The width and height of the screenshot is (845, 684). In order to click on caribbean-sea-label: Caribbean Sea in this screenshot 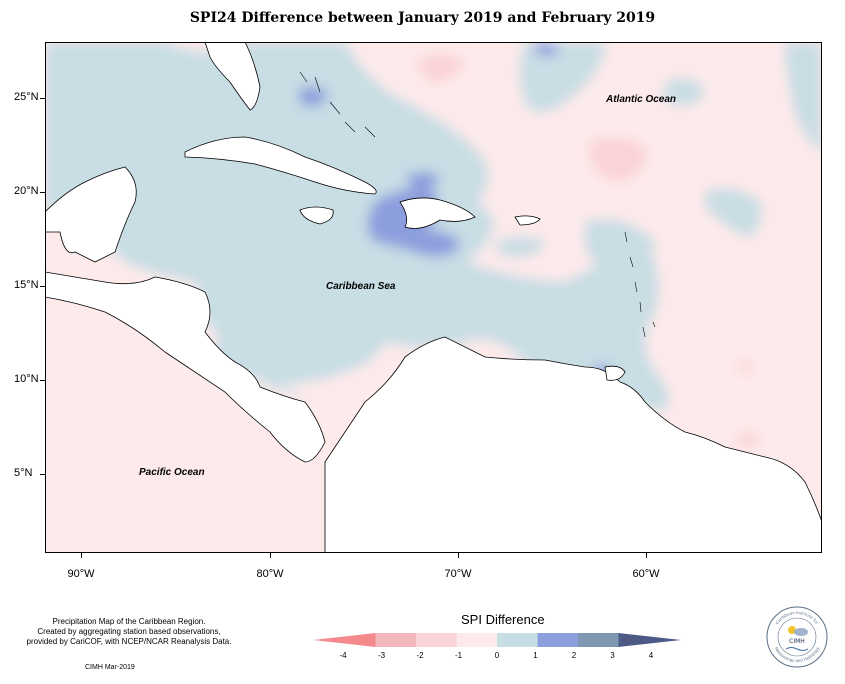, I will do `click(361, 286)`.